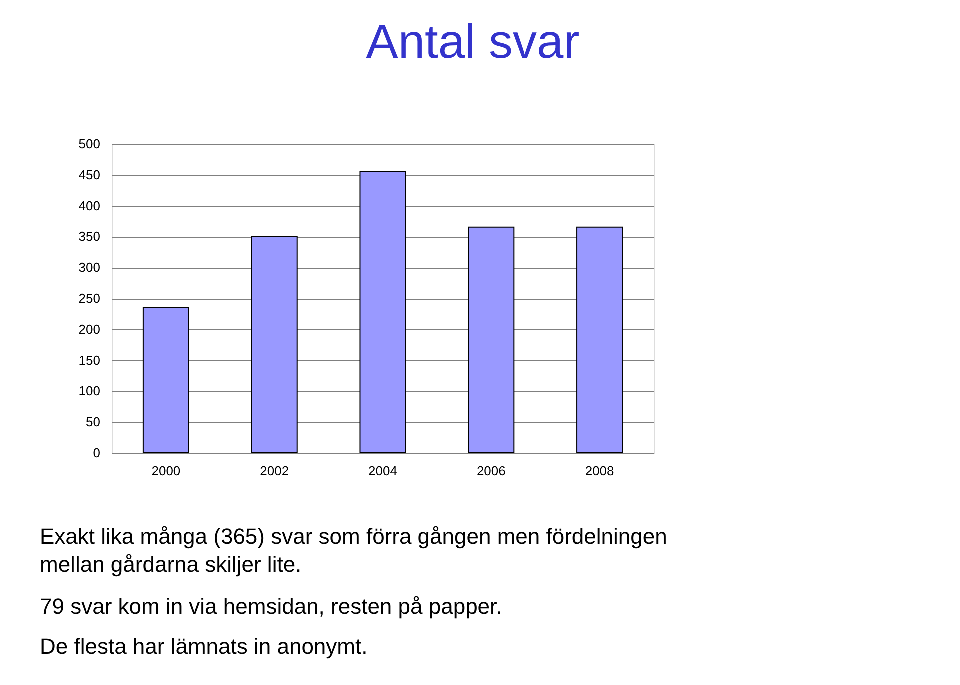  I want to click on y-tick-label: 0, so click(96, 453).